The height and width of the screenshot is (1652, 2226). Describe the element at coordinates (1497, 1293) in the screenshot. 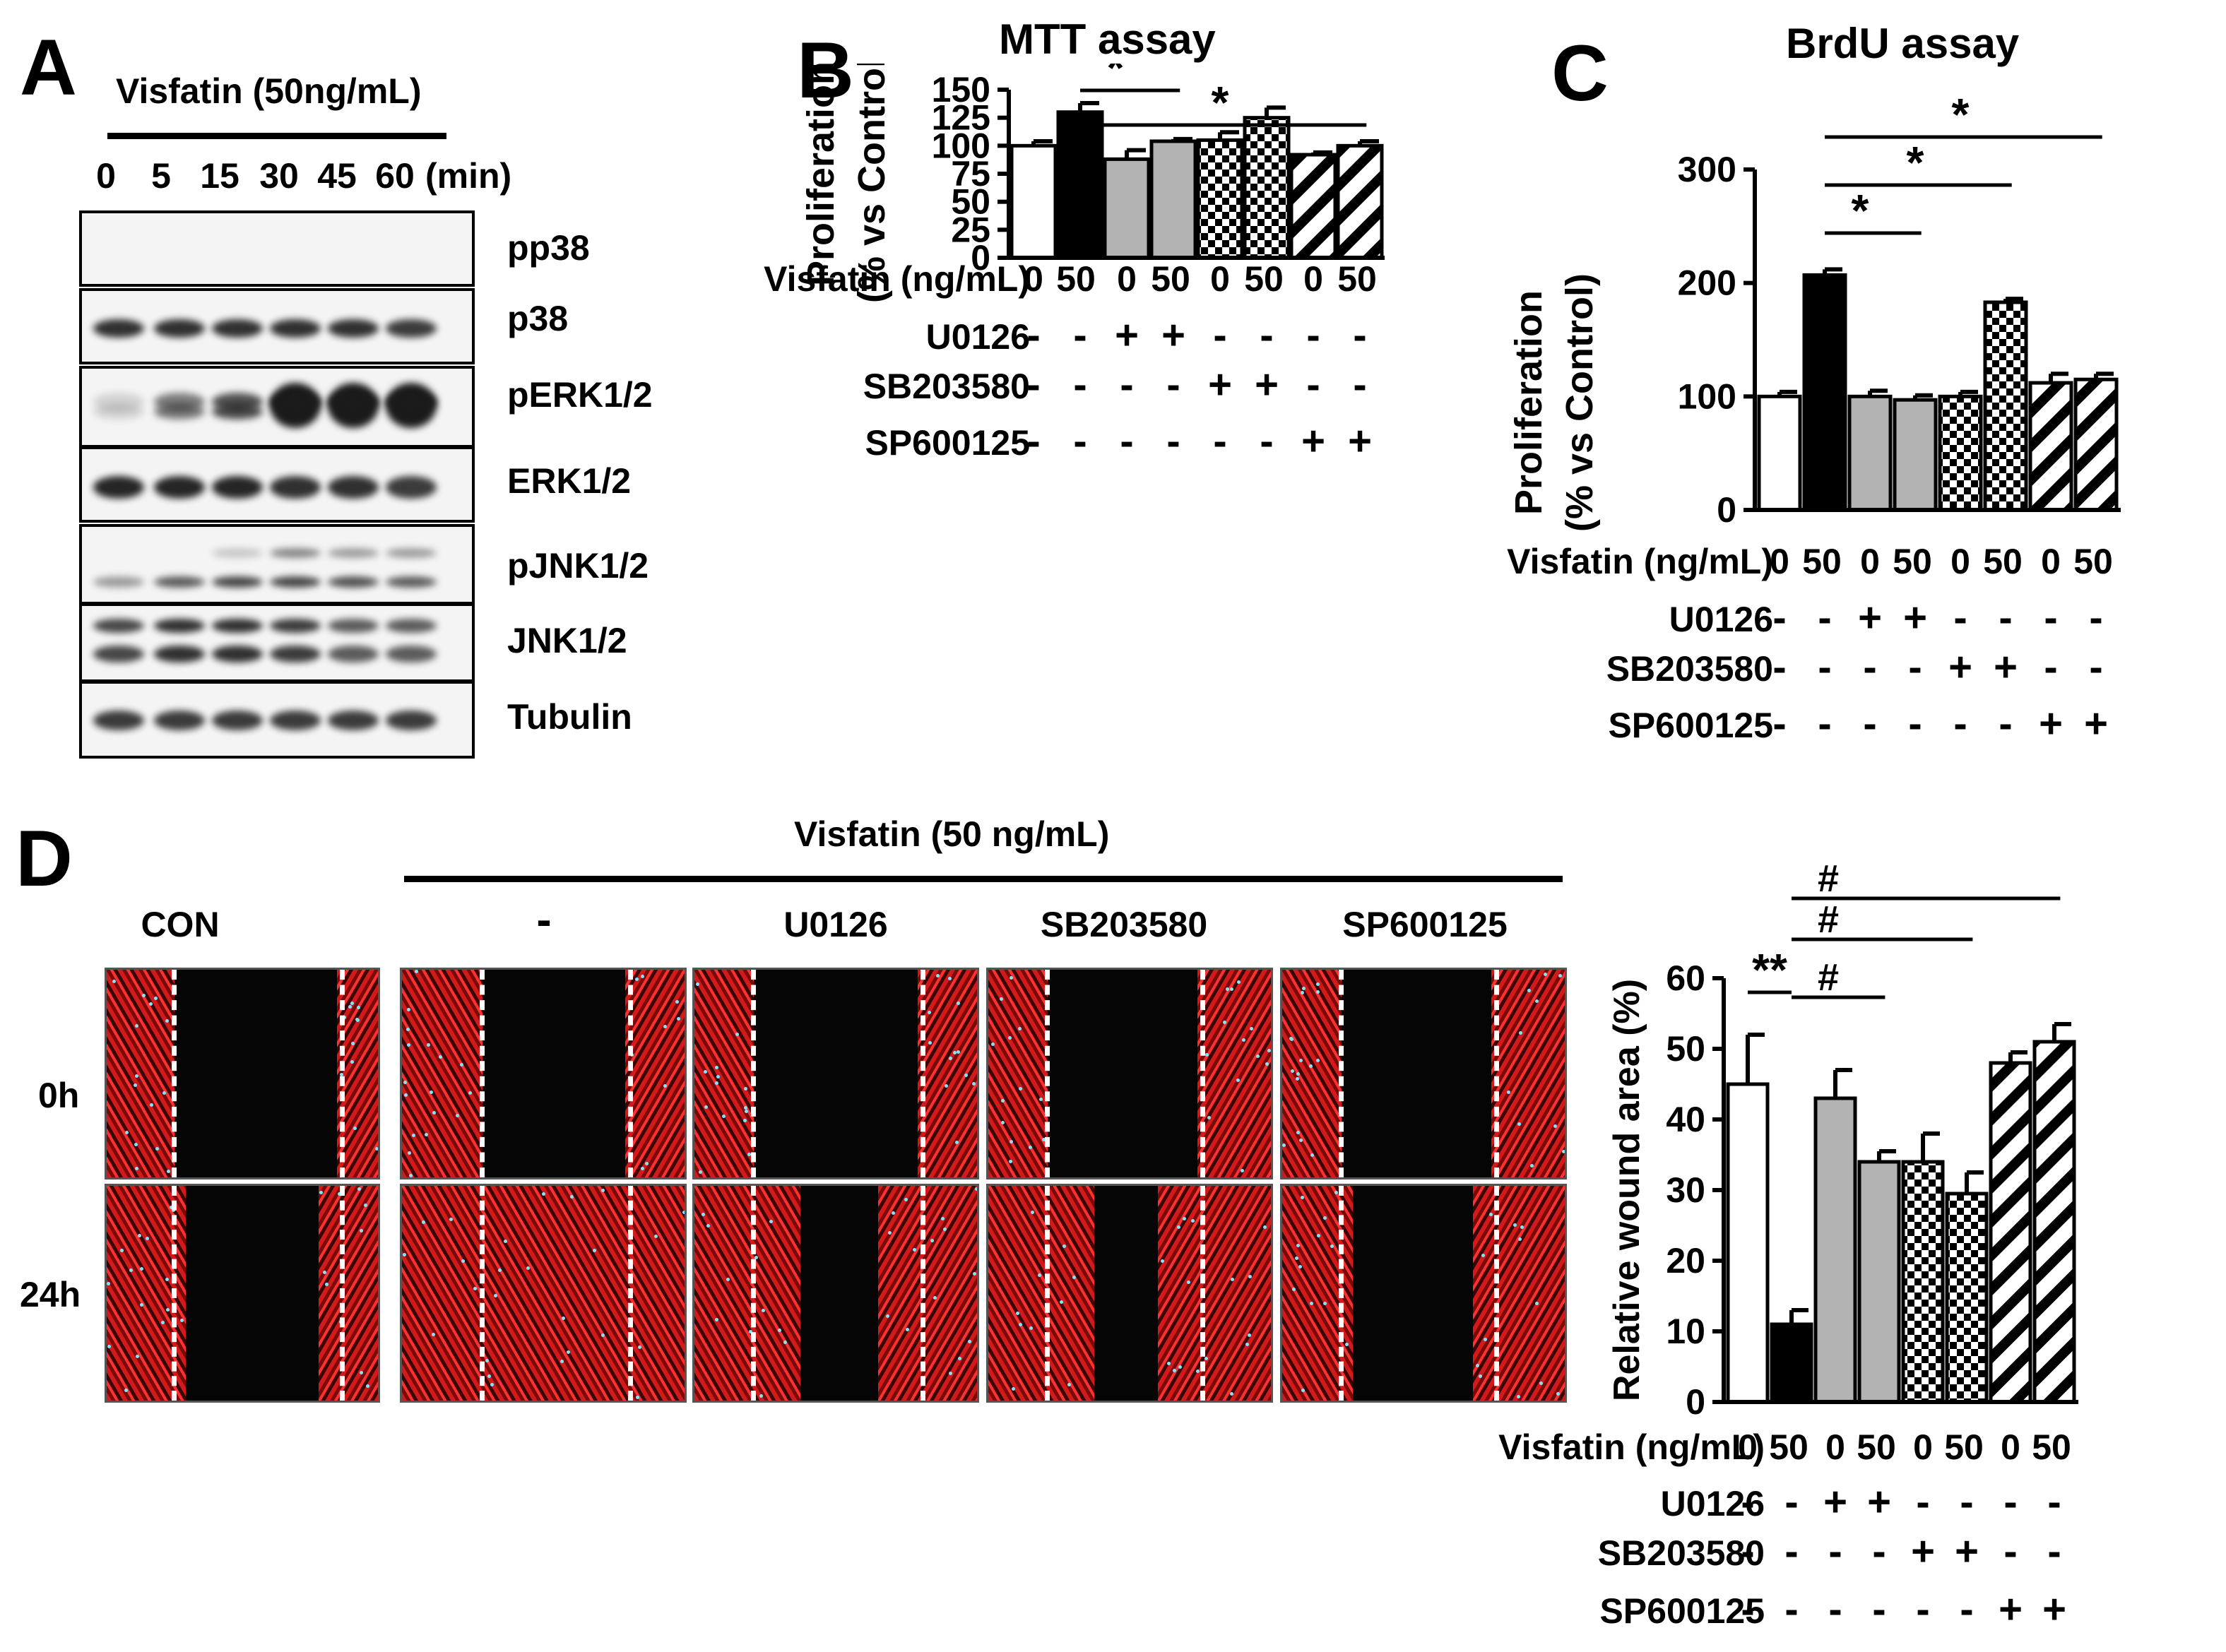

I see `wound-edge-line` at that location.